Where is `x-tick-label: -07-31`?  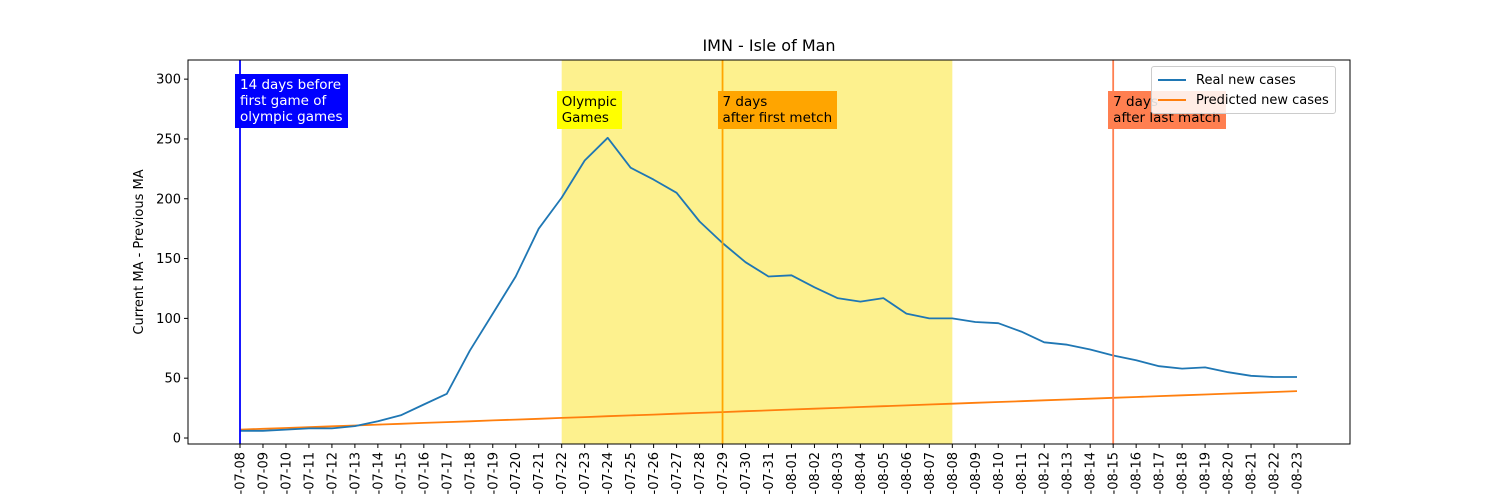
x-tick-label: -07-31 is located at coordinates (769, 473).